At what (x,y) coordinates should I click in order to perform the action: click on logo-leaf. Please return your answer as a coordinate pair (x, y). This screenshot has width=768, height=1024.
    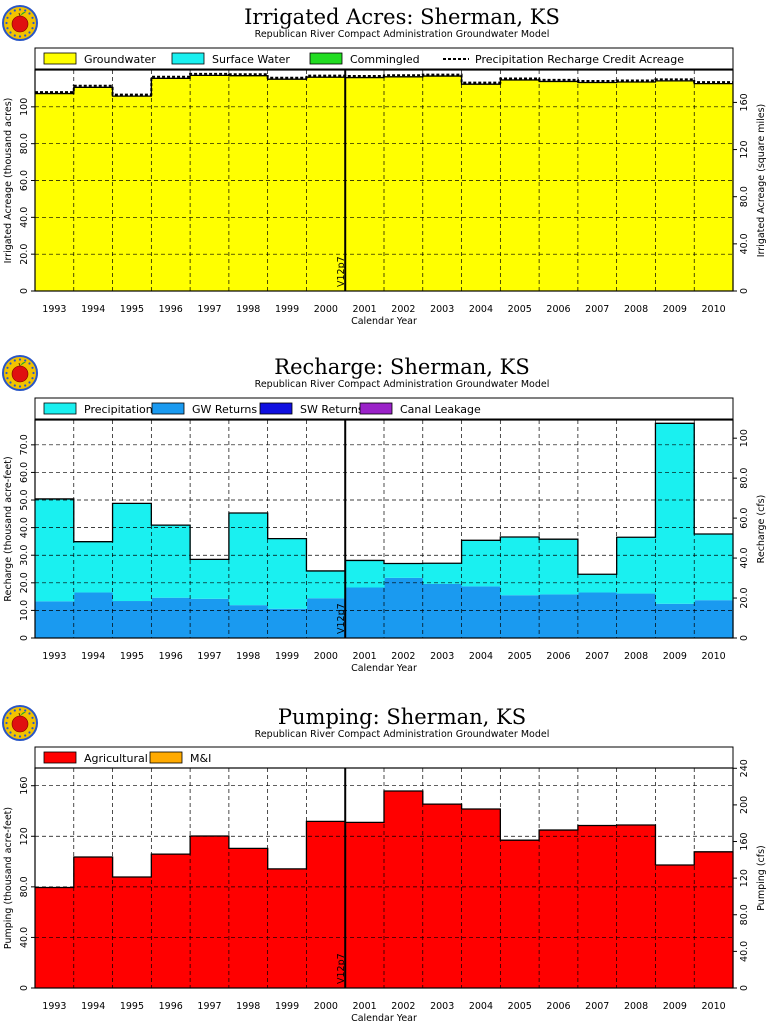
    Looking at the image, I should click on (23, 13).